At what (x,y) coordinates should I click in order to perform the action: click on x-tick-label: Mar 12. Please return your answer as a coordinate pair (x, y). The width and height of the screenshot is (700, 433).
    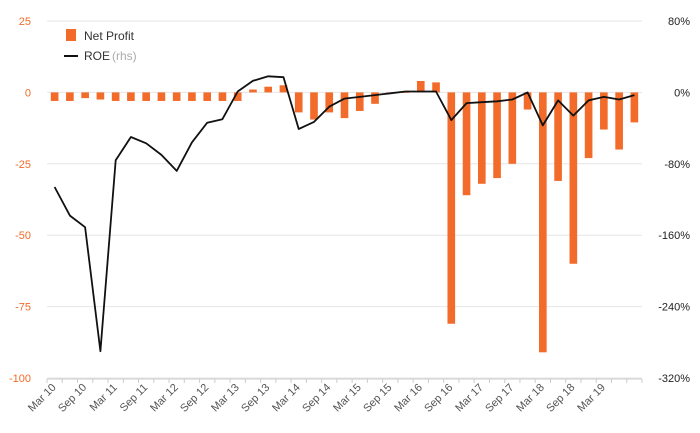
    Looking at the image, I should click on (164, 398).